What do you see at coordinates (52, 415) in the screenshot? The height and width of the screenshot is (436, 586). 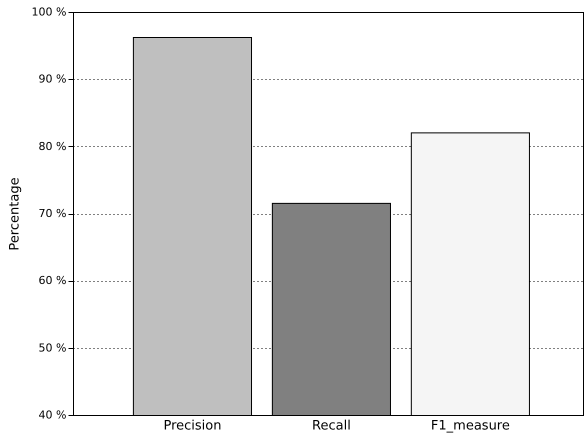 I see `y-tick-label: 40 %` at bounding box center [52, 415].